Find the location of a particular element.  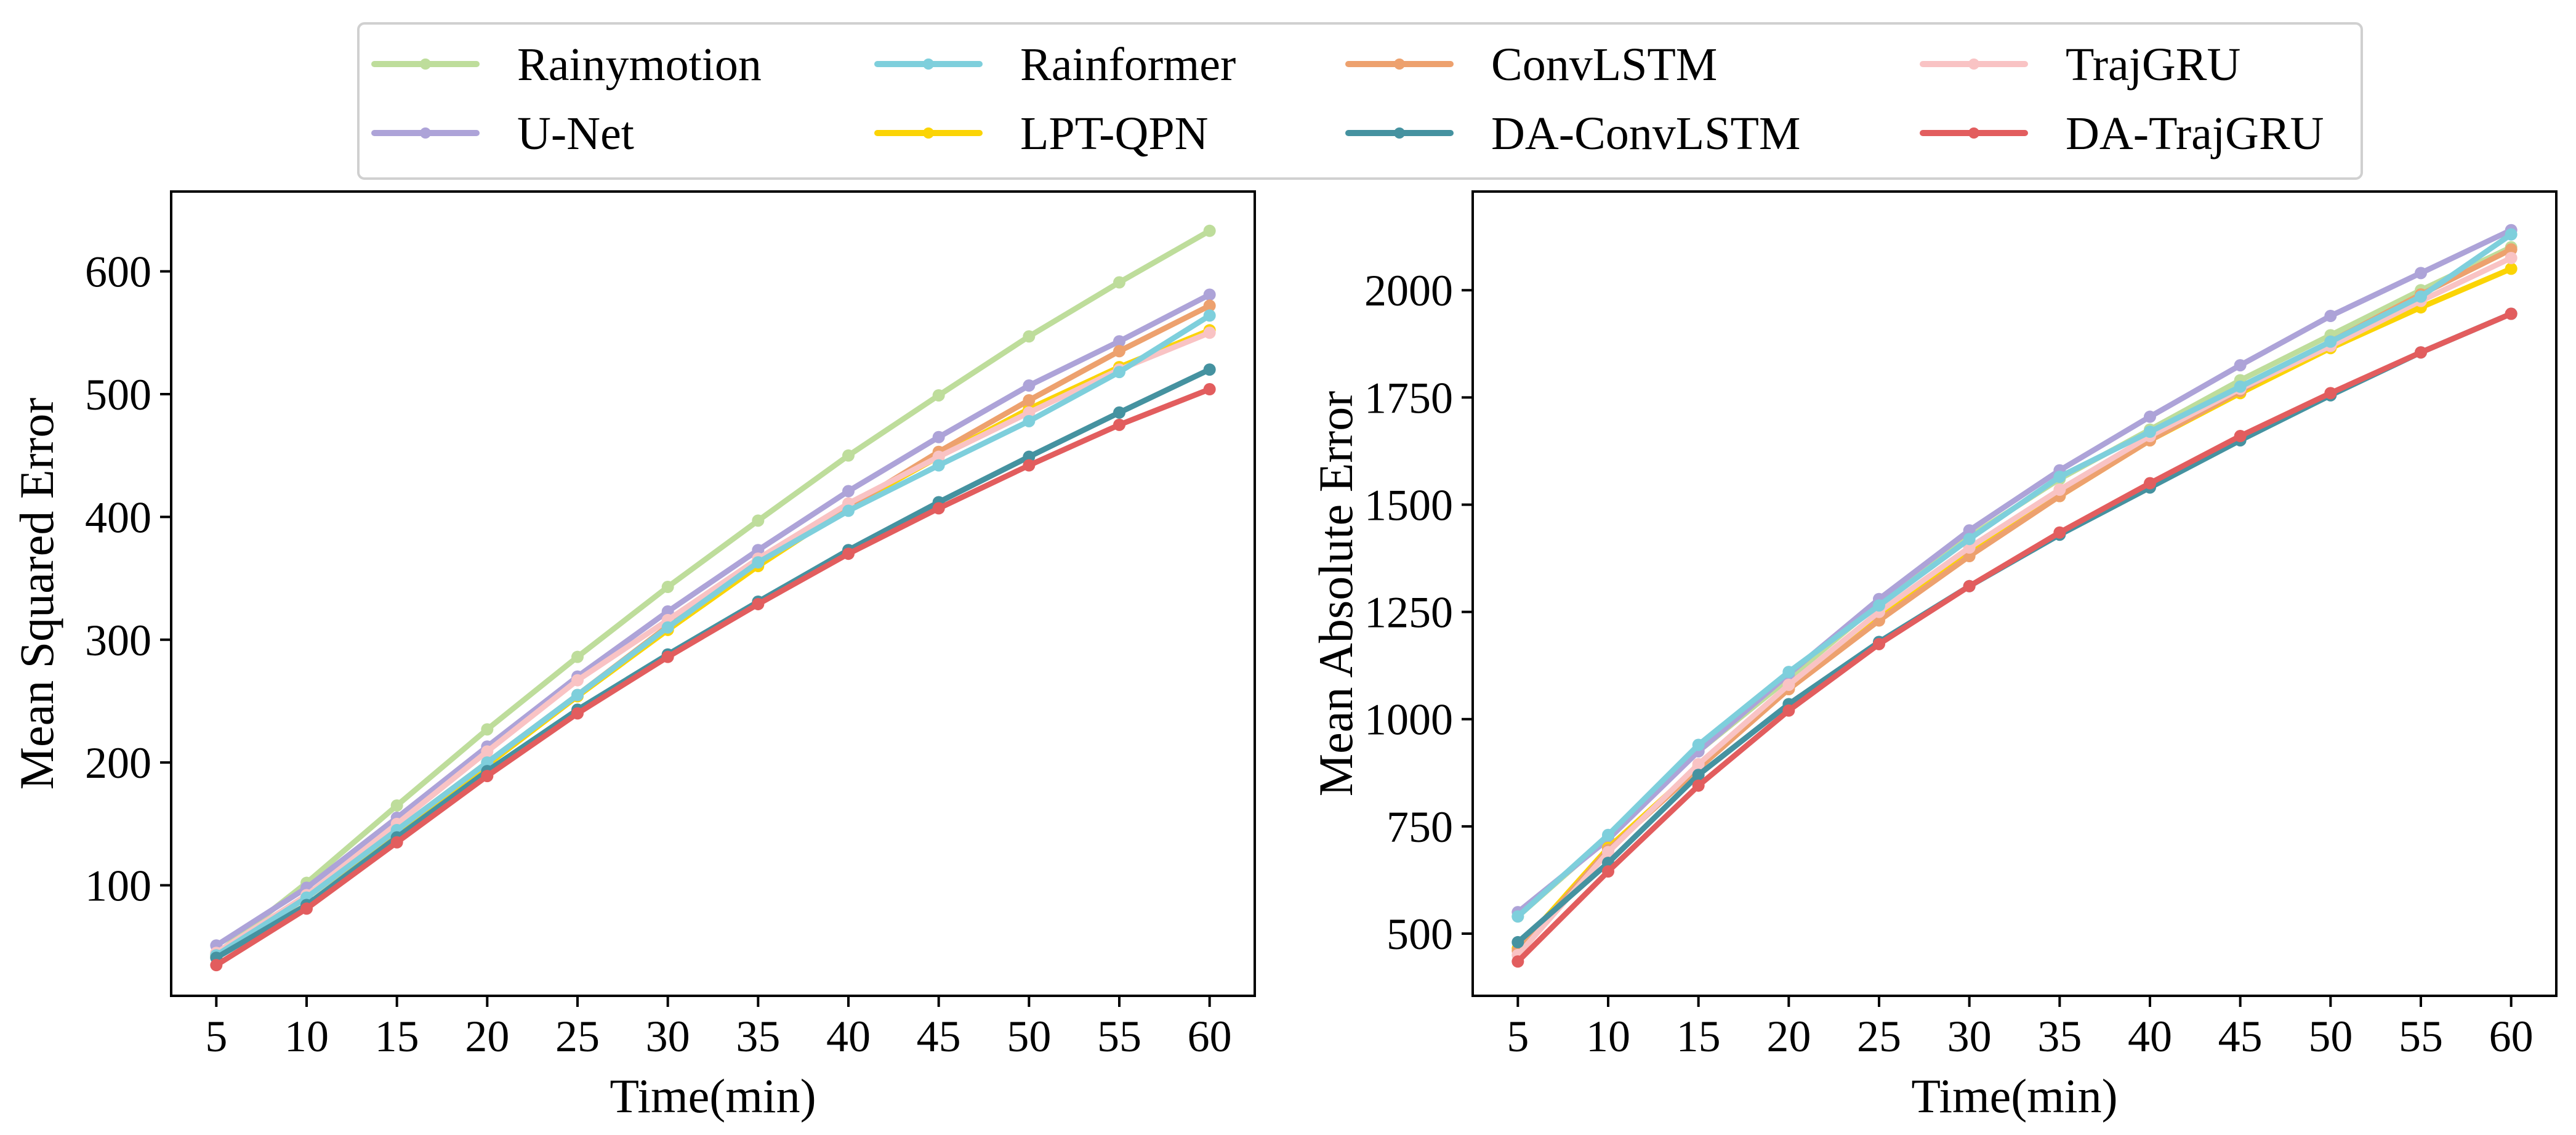

legend-frame is located at coordinates (1360, 101).